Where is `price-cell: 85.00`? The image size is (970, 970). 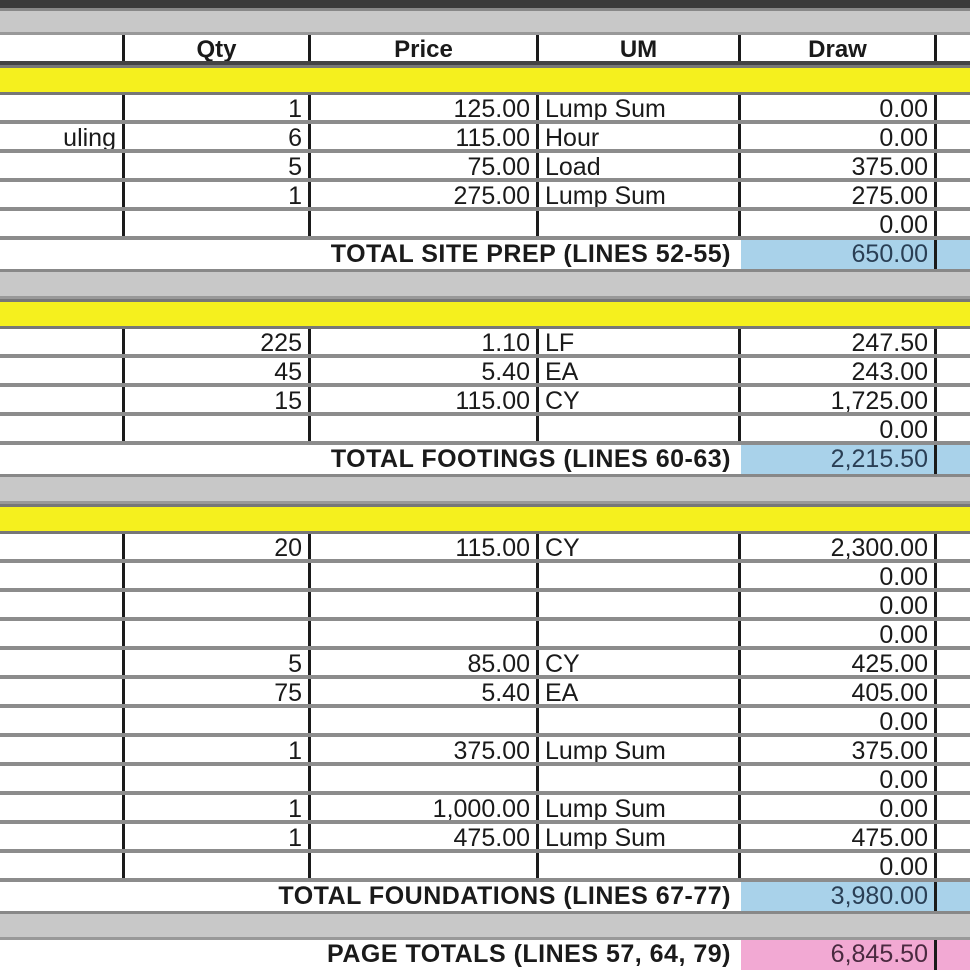 price-cell: 85.00 is located at coordinates (425, 662).